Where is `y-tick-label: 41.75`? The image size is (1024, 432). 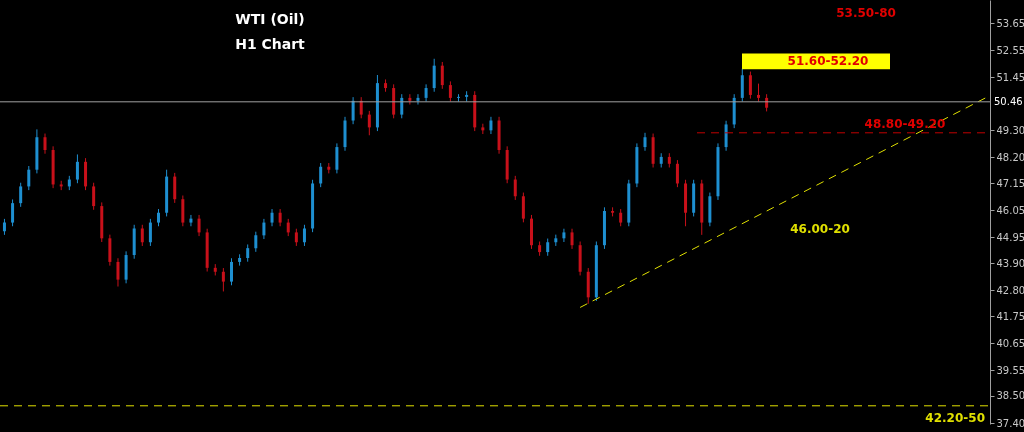
y-tick-label: 41.75 is located at coordinates (1010, 316).